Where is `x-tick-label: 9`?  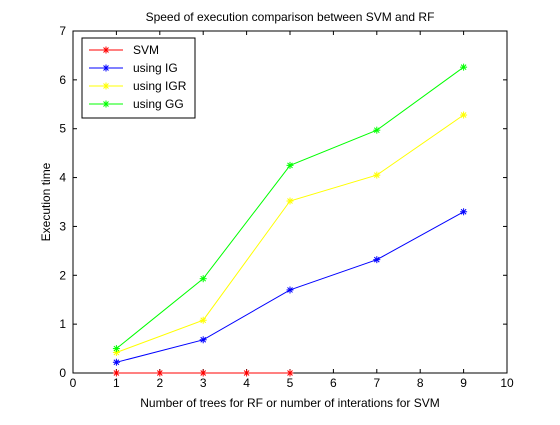 x-tick-label: 9 is located at coordinates (463, 383).